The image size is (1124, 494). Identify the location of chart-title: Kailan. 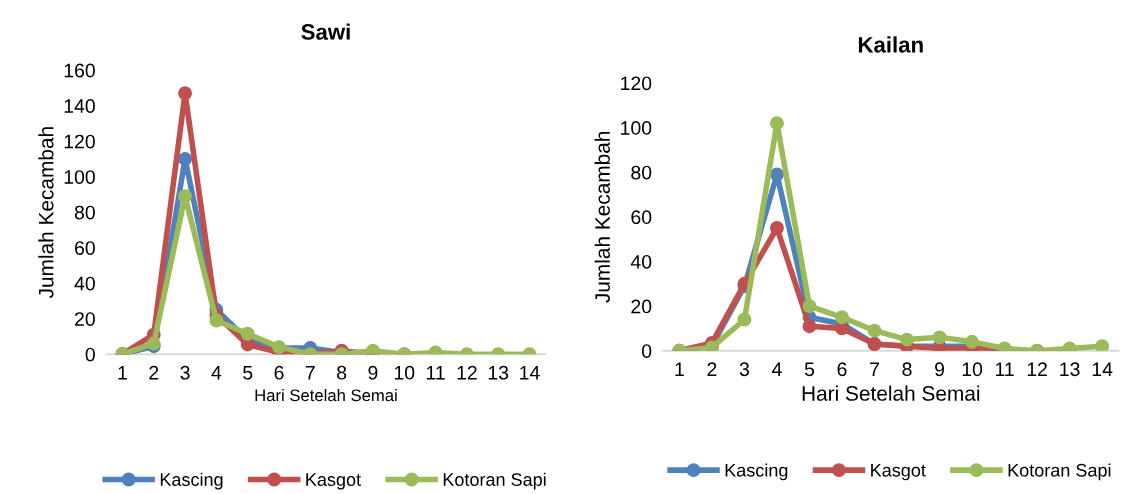
(890, 44).